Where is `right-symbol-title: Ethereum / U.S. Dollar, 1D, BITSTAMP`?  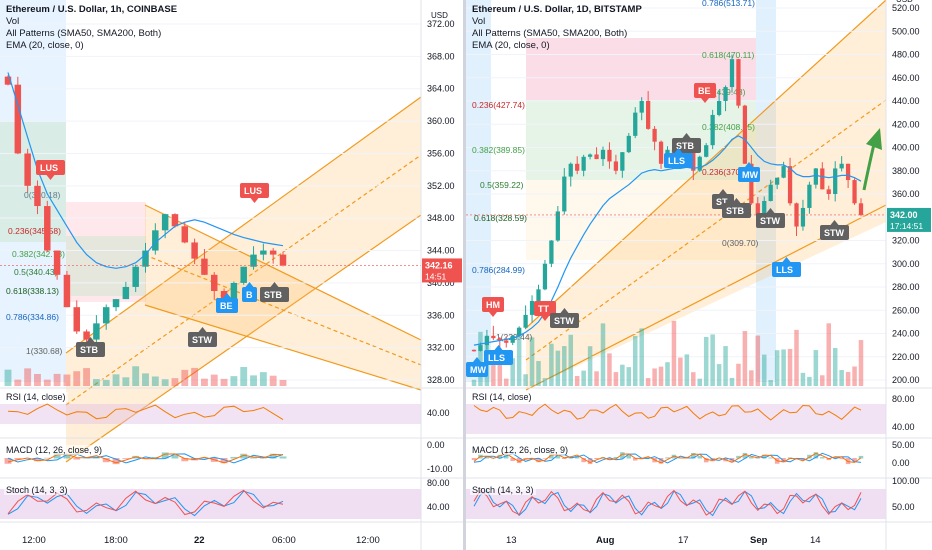 right-symbol-title: Ethereum / U.S. Dollar, 1D, BITSTAMP is located at coordinates (557, 9).